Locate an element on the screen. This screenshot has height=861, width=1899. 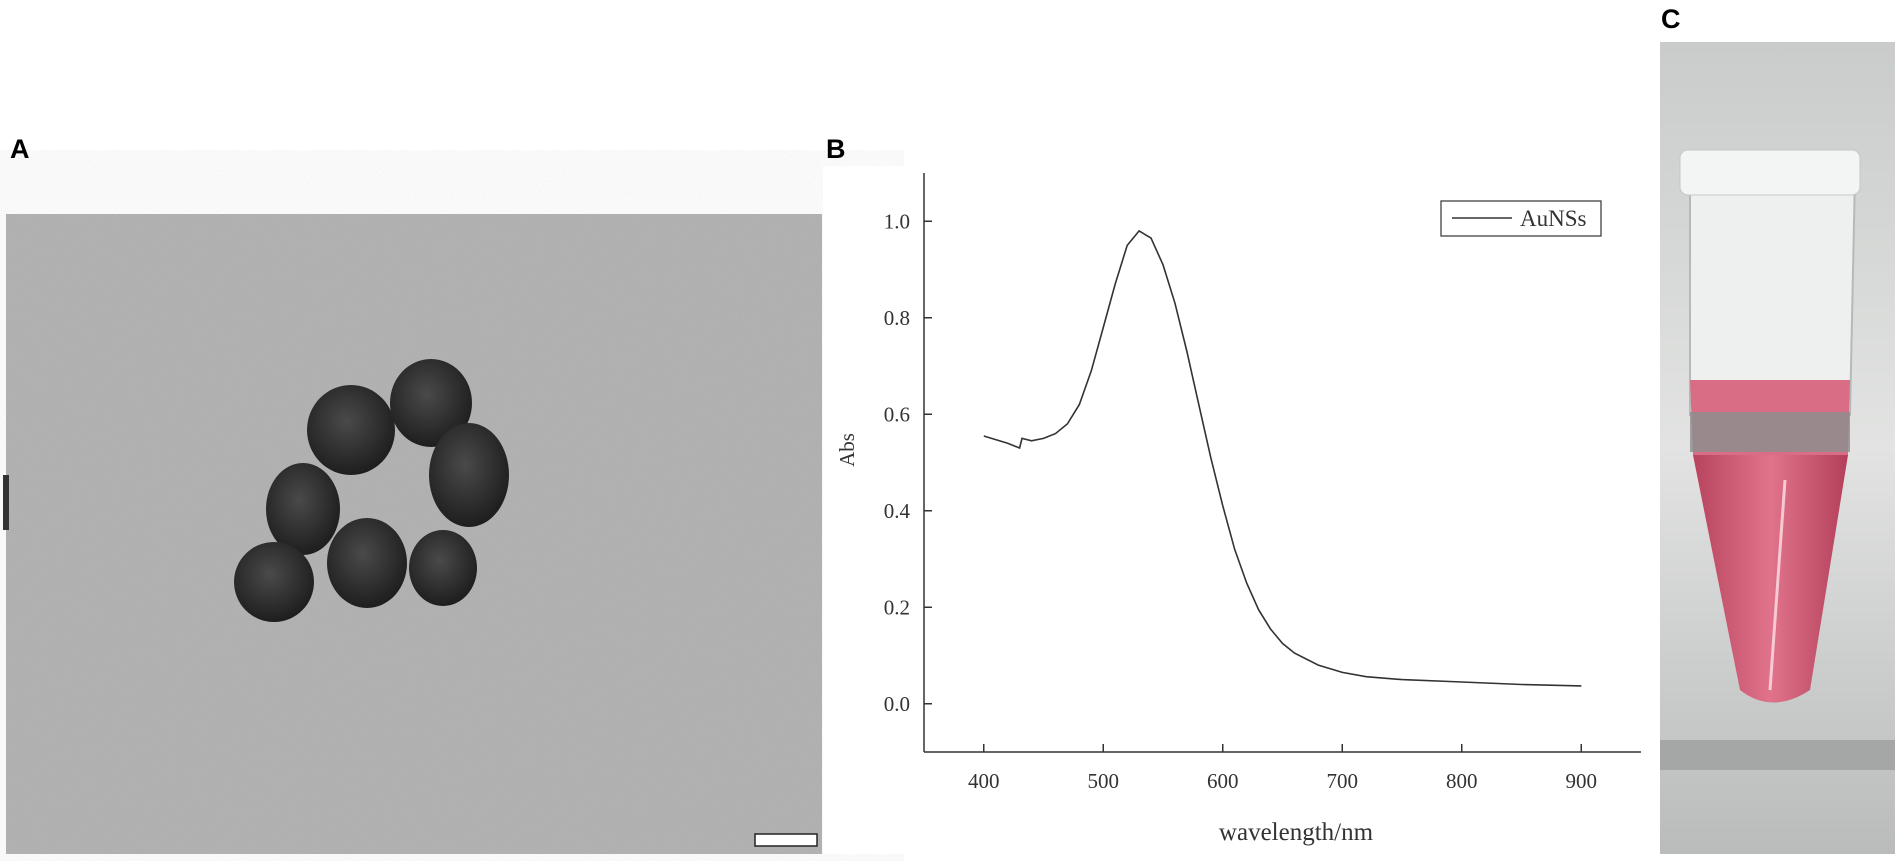
y-tick-label: 0.6 is located at coordinates (897, 414).